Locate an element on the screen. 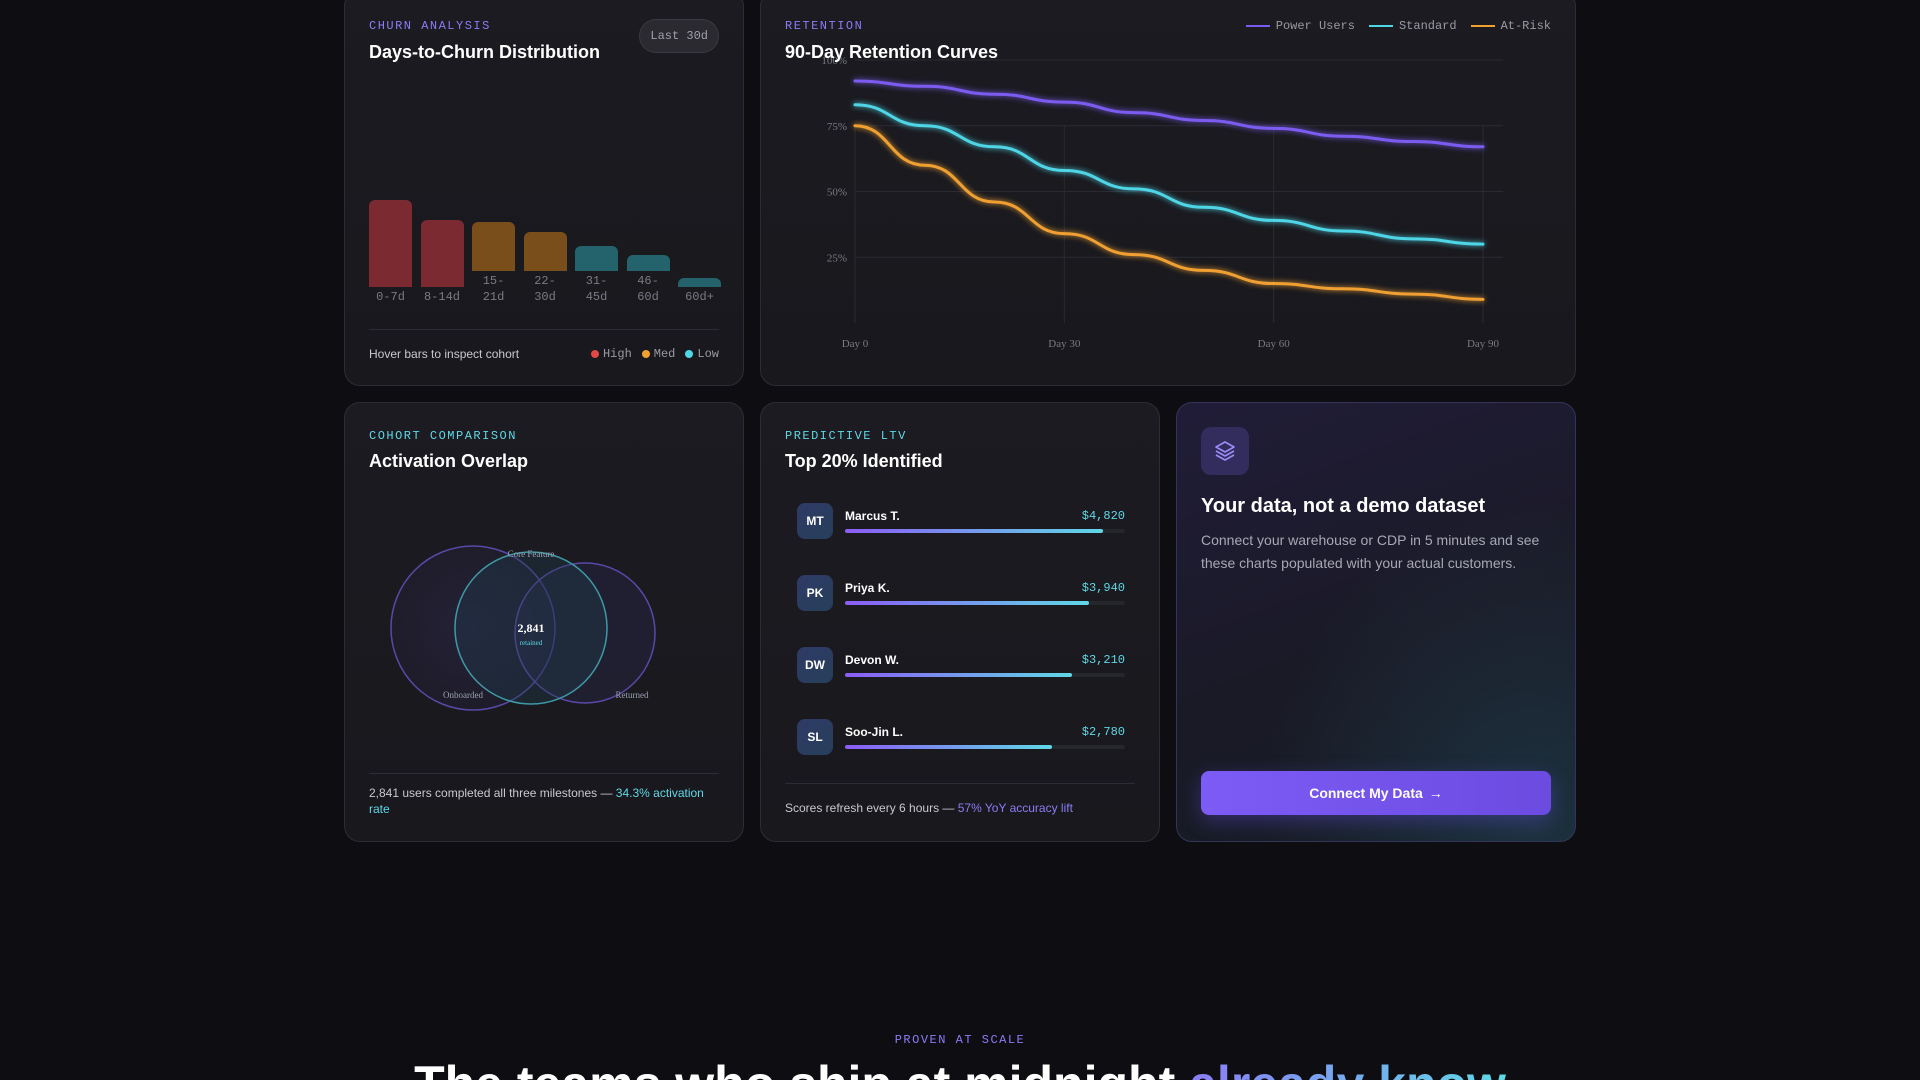  ltv-user-row: SL Soo-Jin L. $2,780 is located at coordinates (961, 739).